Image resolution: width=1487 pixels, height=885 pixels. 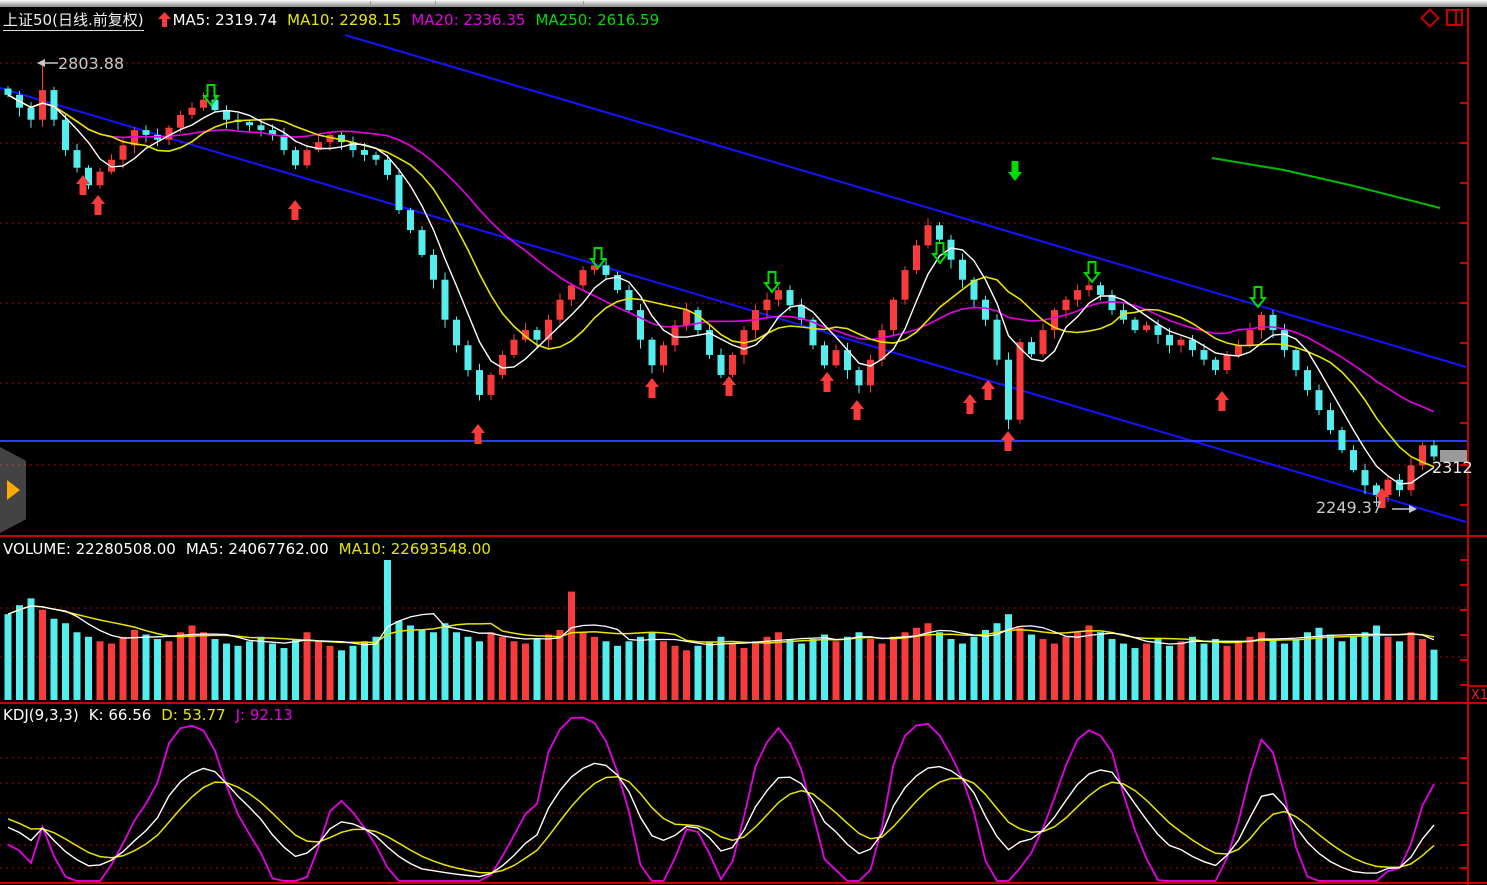 I want to click on symbol-title: 上证50(日线.前复权), so click(x=73, y=21).